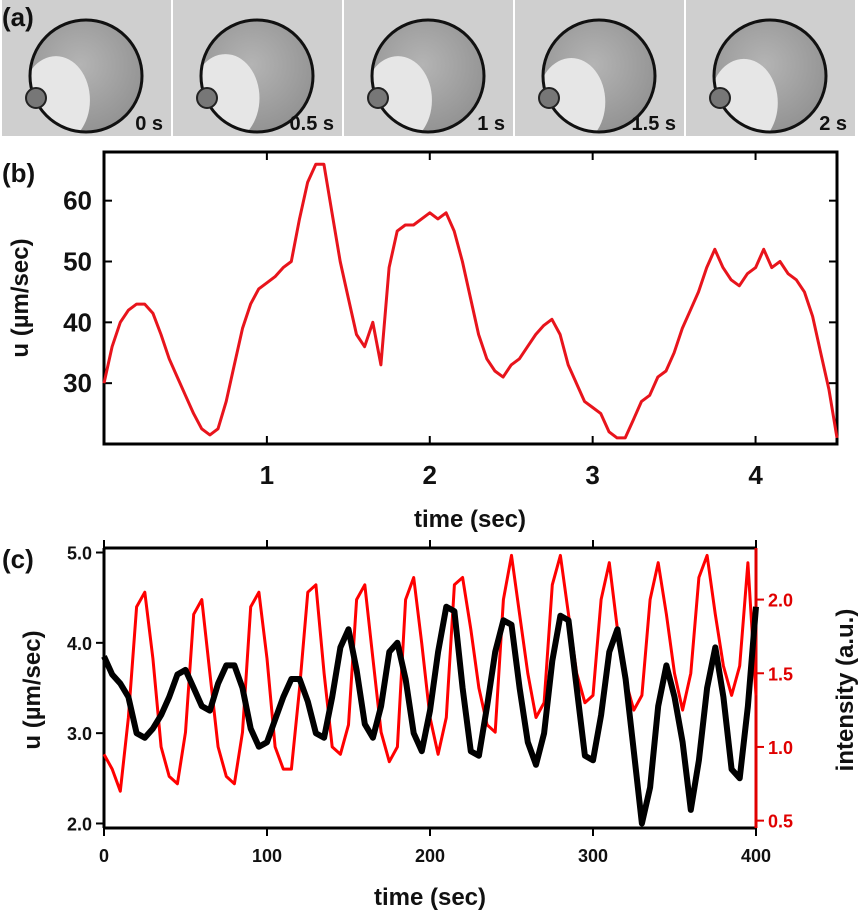  What do you see at coordinates (20, 297) in the screenshot?
I see `panel-b-y-axis-title: u (µm/sec)` at bounding box center [20, 297].